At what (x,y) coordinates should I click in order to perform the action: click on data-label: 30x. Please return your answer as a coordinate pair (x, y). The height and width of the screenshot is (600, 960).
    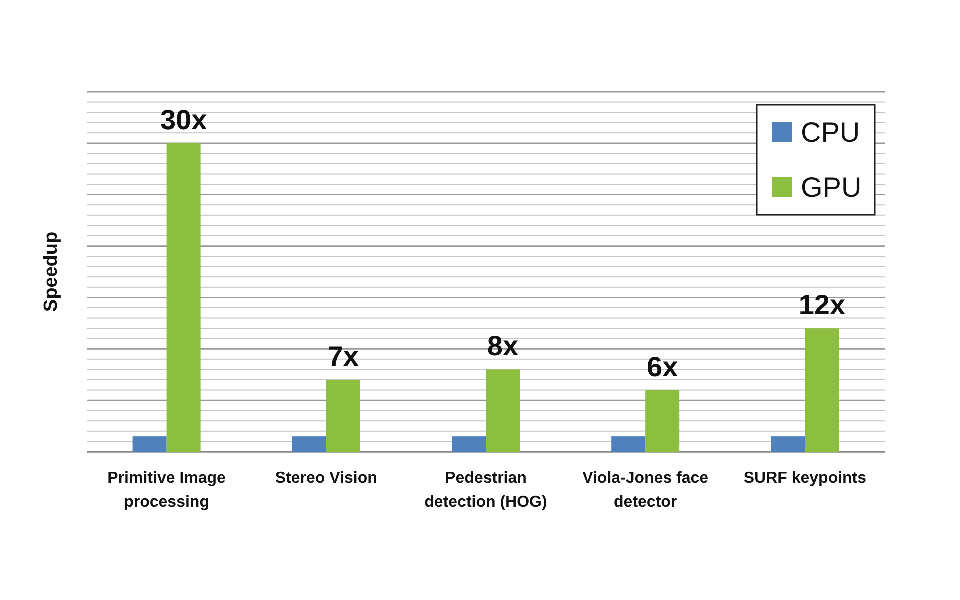
    Looking at the image, I should click on (184, 120).